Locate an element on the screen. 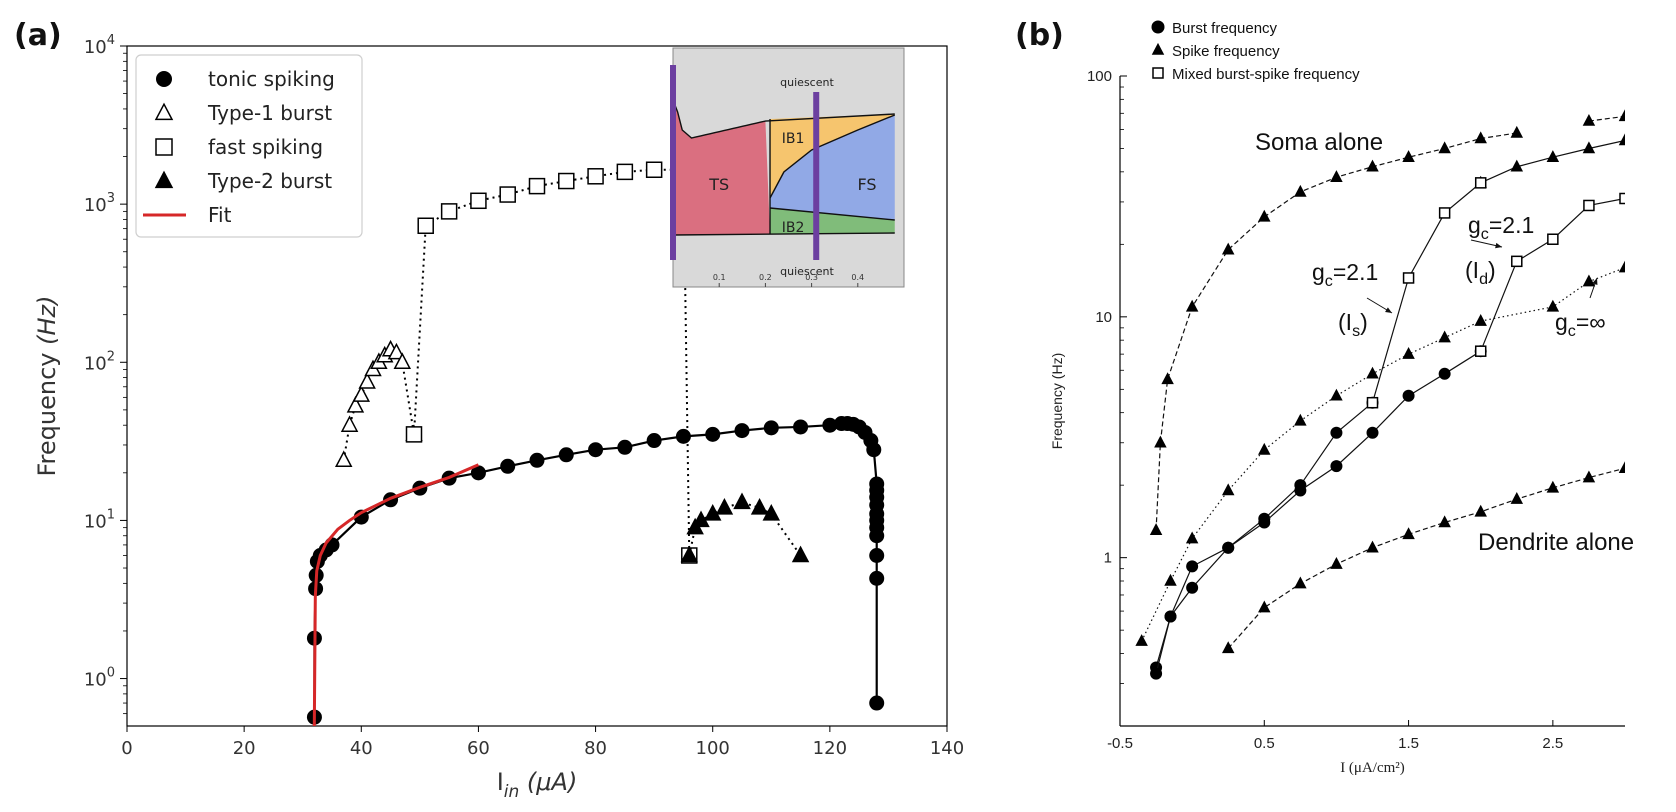 The image size is (1676, 812). annotation-arrow-is-head is located at coordinates (1388, 310).